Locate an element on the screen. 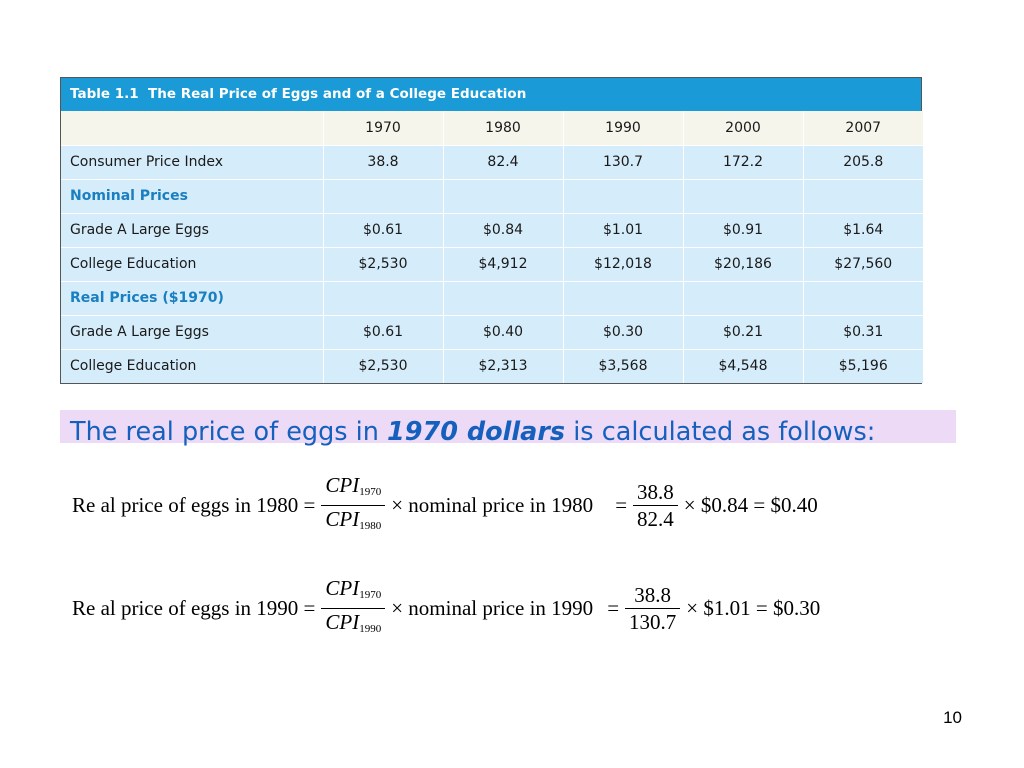 The width and height of the screenshot is (1024, 768). table-cell: 38.8 is located at coordinates (383, 162).